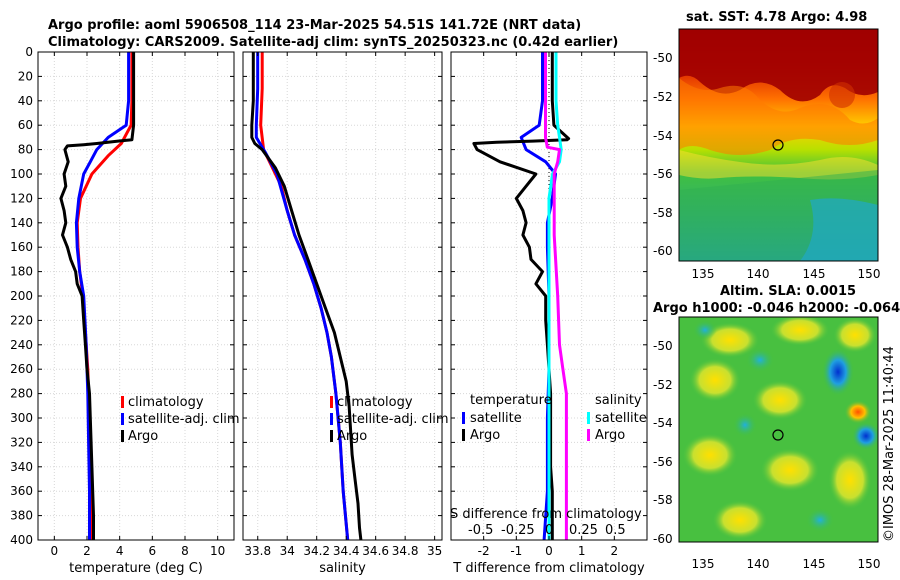 This screenshot has width=900, height=580. Describe the element at coordinates (663, 385) in the screenshot. I see `sla-y-tick-label: -52` at that location.